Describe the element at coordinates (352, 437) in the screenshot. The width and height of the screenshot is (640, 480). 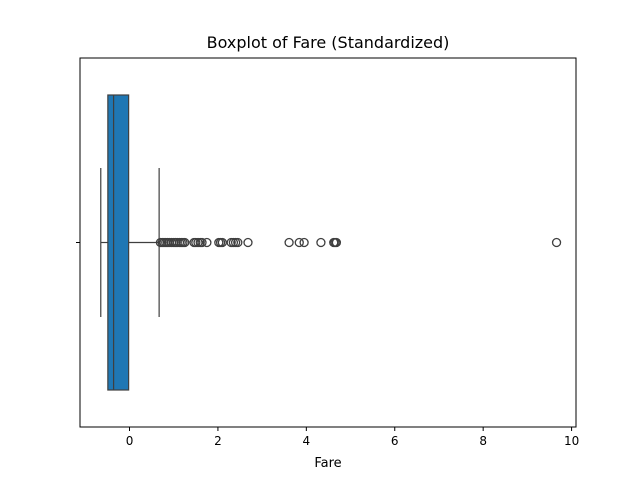
I see `x-axis: 0 2 4 6 8 10` at that location.